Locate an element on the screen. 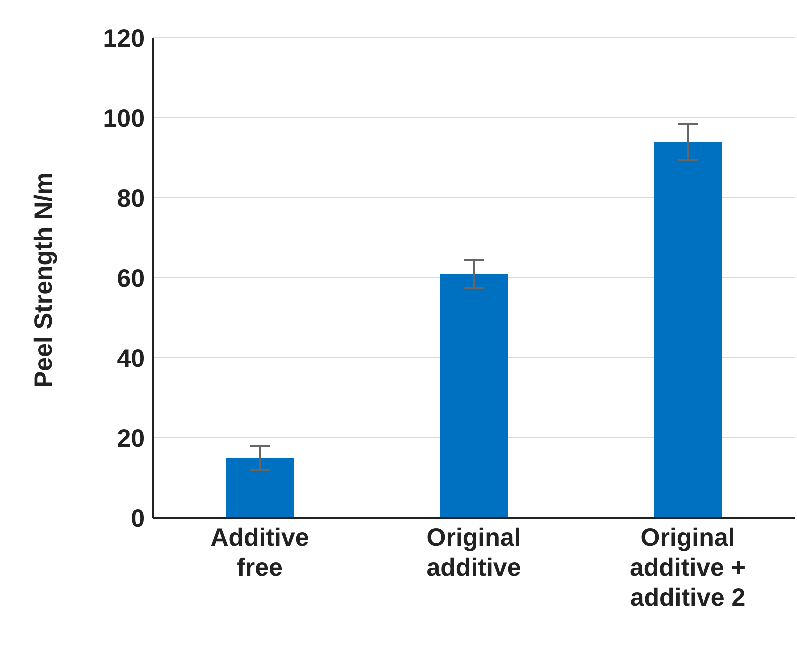  x-tick-label: Additive free is located at coordinates (260, 553).